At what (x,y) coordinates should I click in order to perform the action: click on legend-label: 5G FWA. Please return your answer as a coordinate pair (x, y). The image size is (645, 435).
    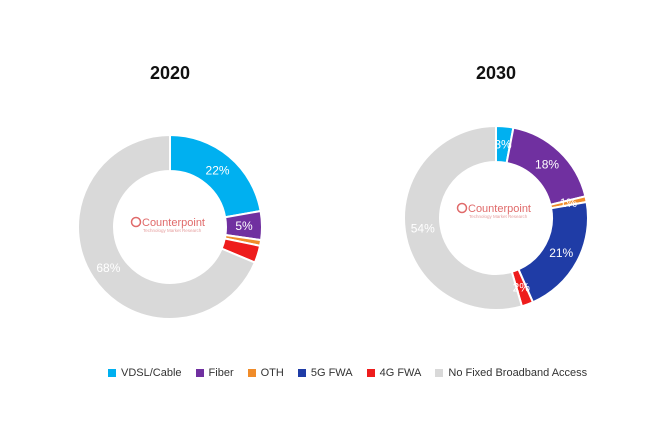
    Looking at the image, I should click on (331, 373).